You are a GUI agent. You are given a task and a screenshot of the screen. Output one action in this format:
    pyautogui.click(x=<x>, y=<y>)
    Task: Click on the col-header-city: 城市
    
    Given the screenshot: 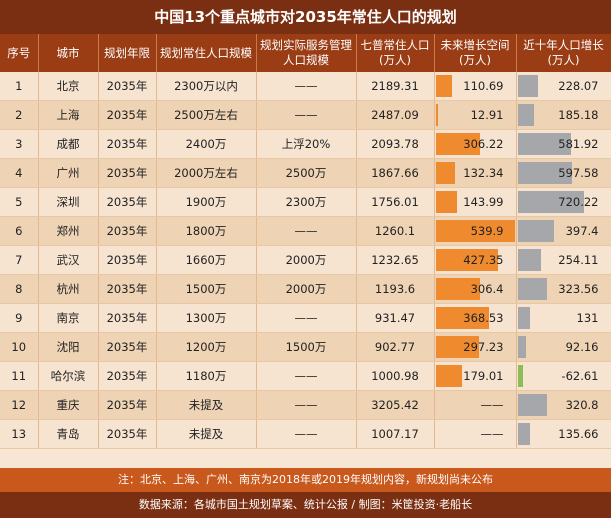 What is the action you would take?
    pyautogui.click(x=68, y=53)
    